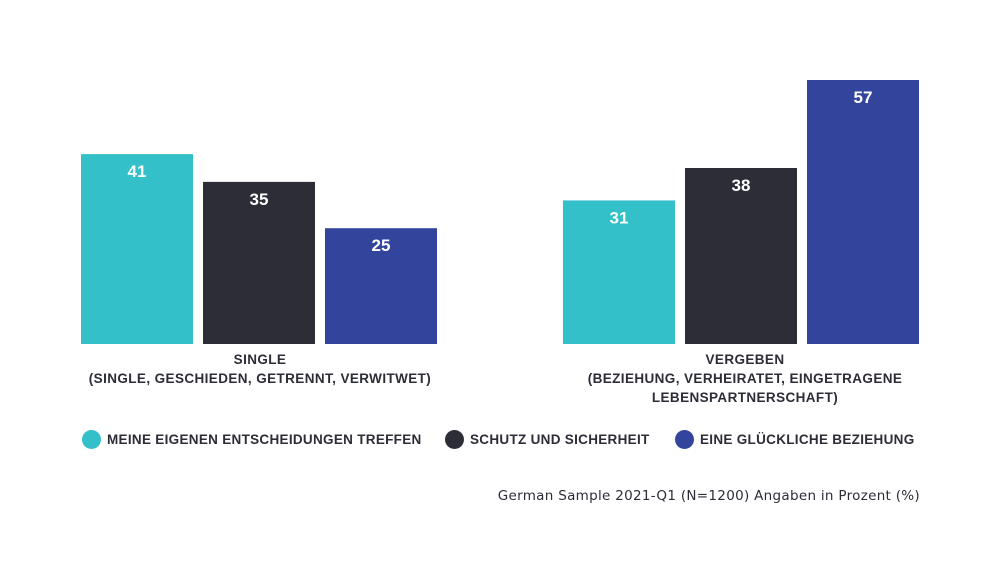 This screenshot has width=1000, height=569. Describe the element at coordinates (381, 245) in the screenshot. I see `bar-value-label: 25` at that location.